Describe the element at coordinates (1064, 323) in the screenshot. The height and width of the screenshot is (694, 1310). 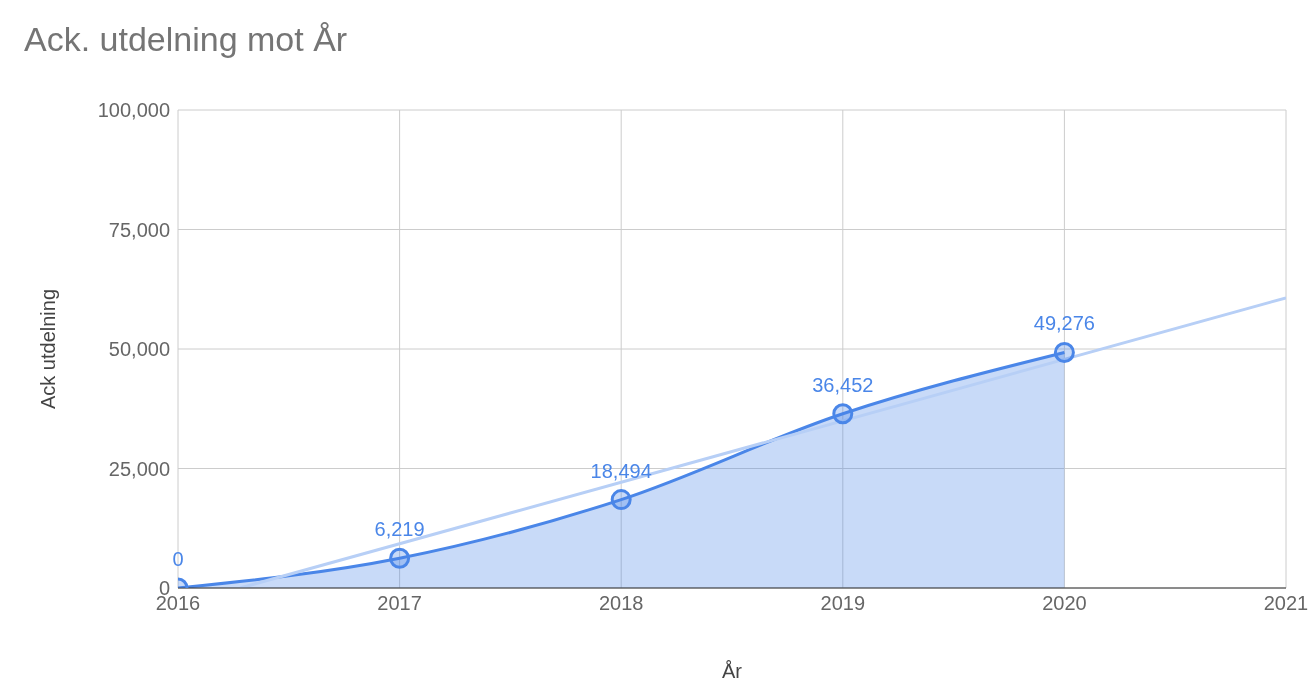
I see `data-label: 49,276` at that location.